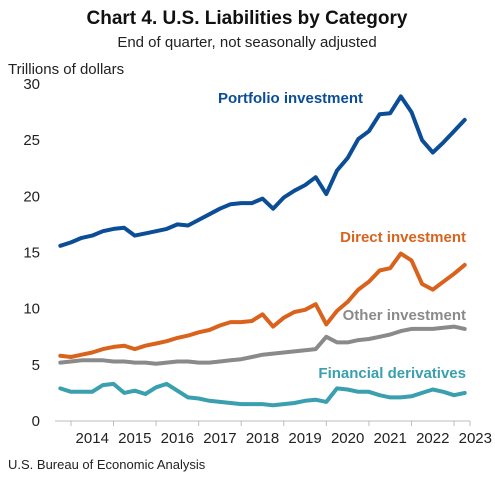  What do you see at coordinates (134, 438) in the screenshot?
I see `x-tick-label: 2015` at bounding box center [134, 438].